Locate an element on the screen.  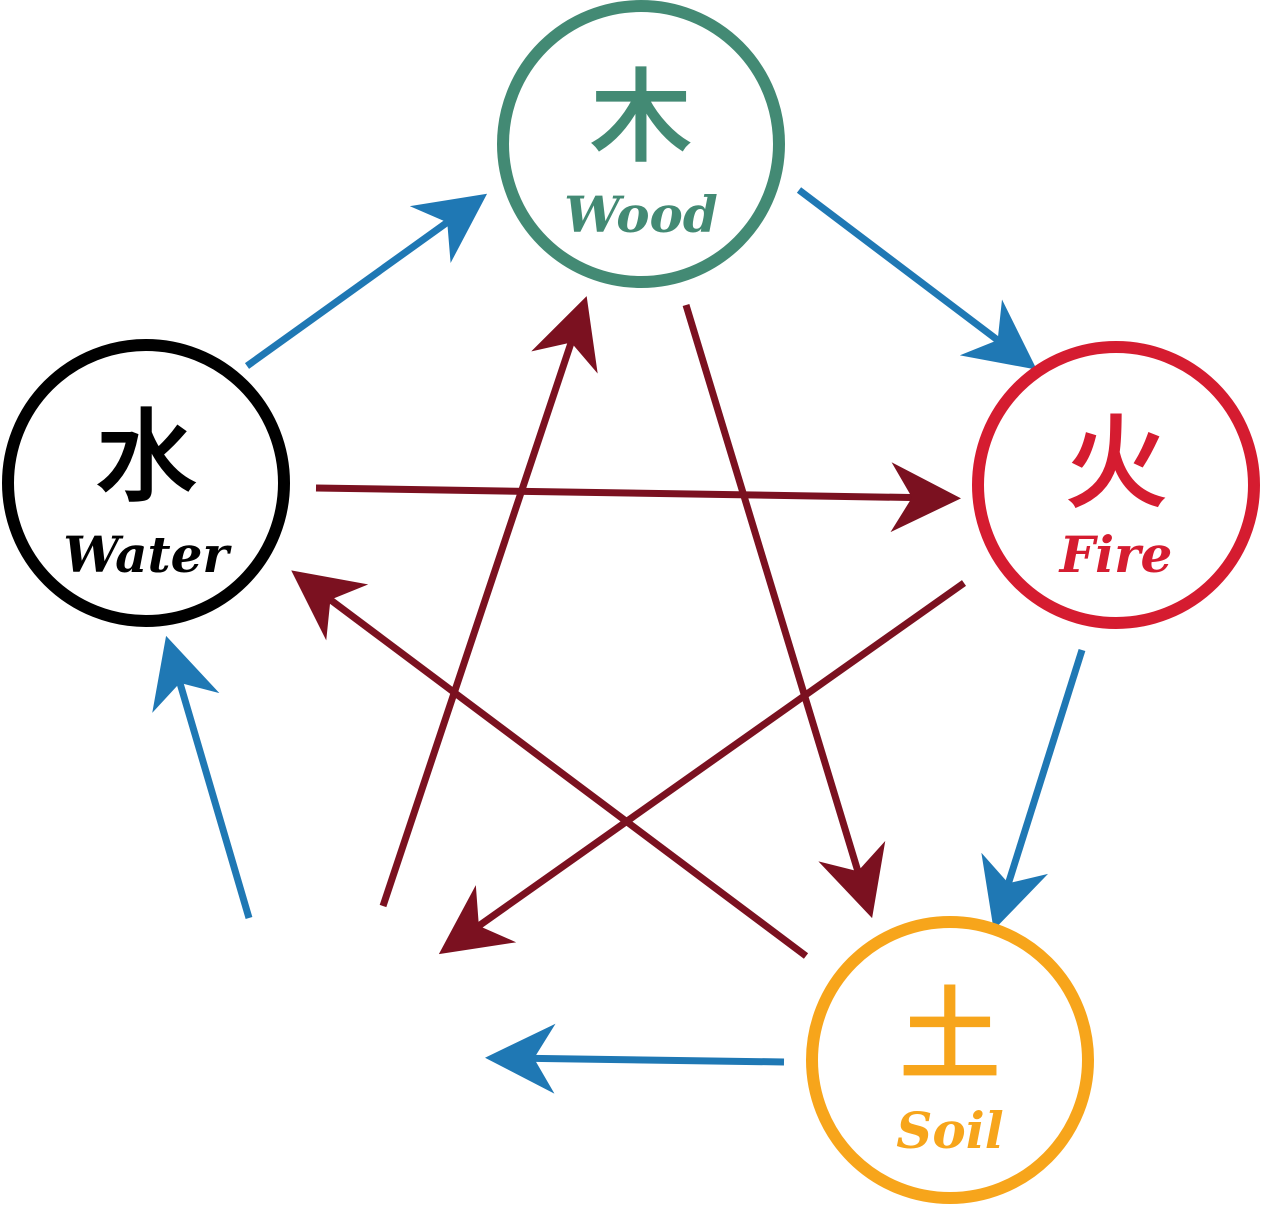
arrow-soil-to-water is located at coordinates (550, 764).